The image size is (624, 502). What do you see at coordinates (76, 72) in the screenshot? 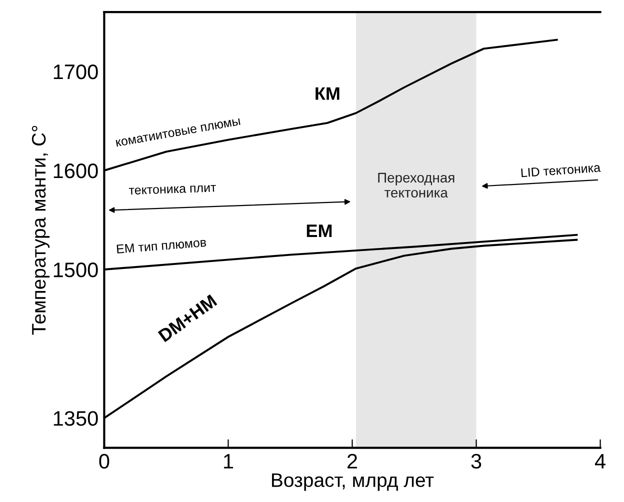
I see `y-tick-label: 1700` at bounding box center [76, 72].